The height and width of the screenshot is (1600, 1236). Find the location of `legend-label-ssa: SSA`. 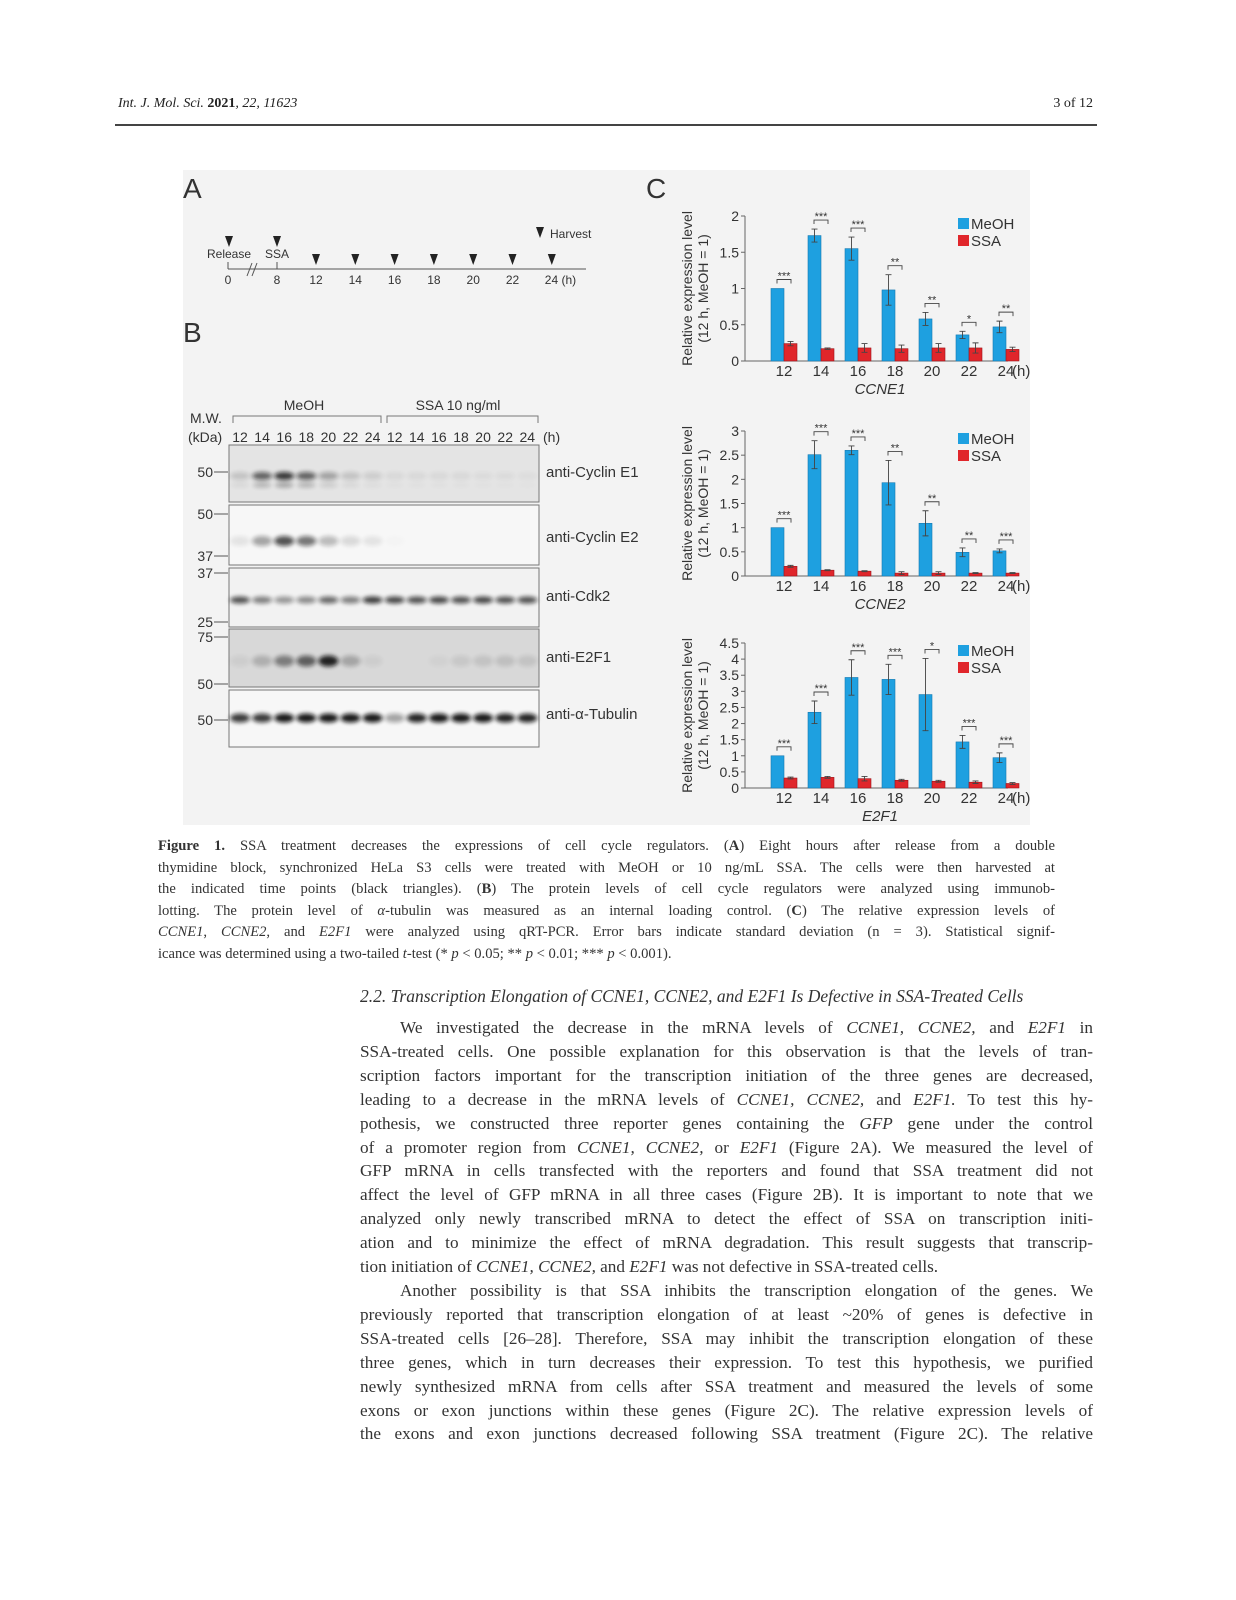

legend-label-ssa: SSA is located at coordinates (986, 456).